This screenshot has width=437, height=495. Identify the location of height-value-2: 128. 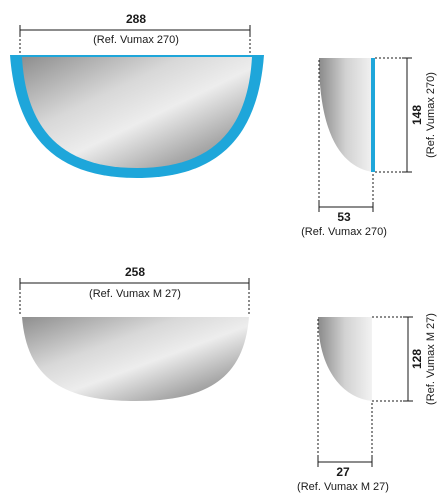
(417, 359).